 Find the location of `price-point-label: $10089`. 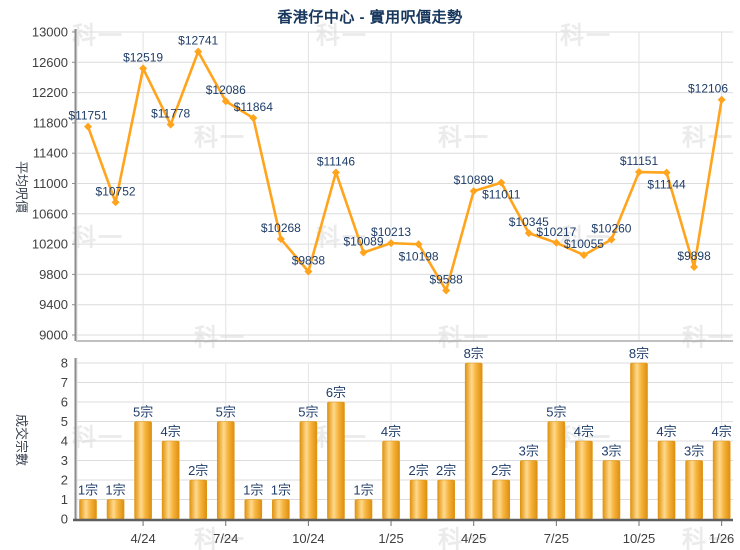

price-point-label: $10089 is located at coordinates (363, 242).